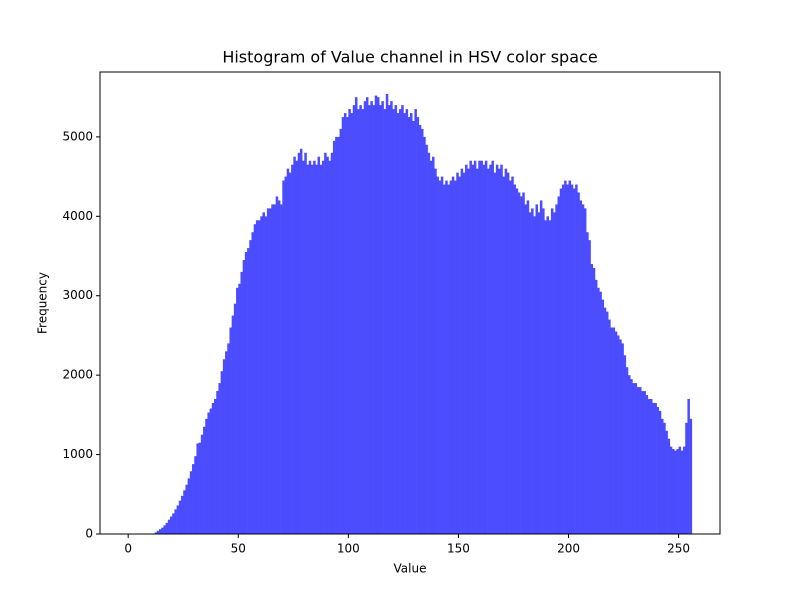  Describe the element at coordinates (458, 549) in the screenshot. I see `x-tick-label: 150` at that location.